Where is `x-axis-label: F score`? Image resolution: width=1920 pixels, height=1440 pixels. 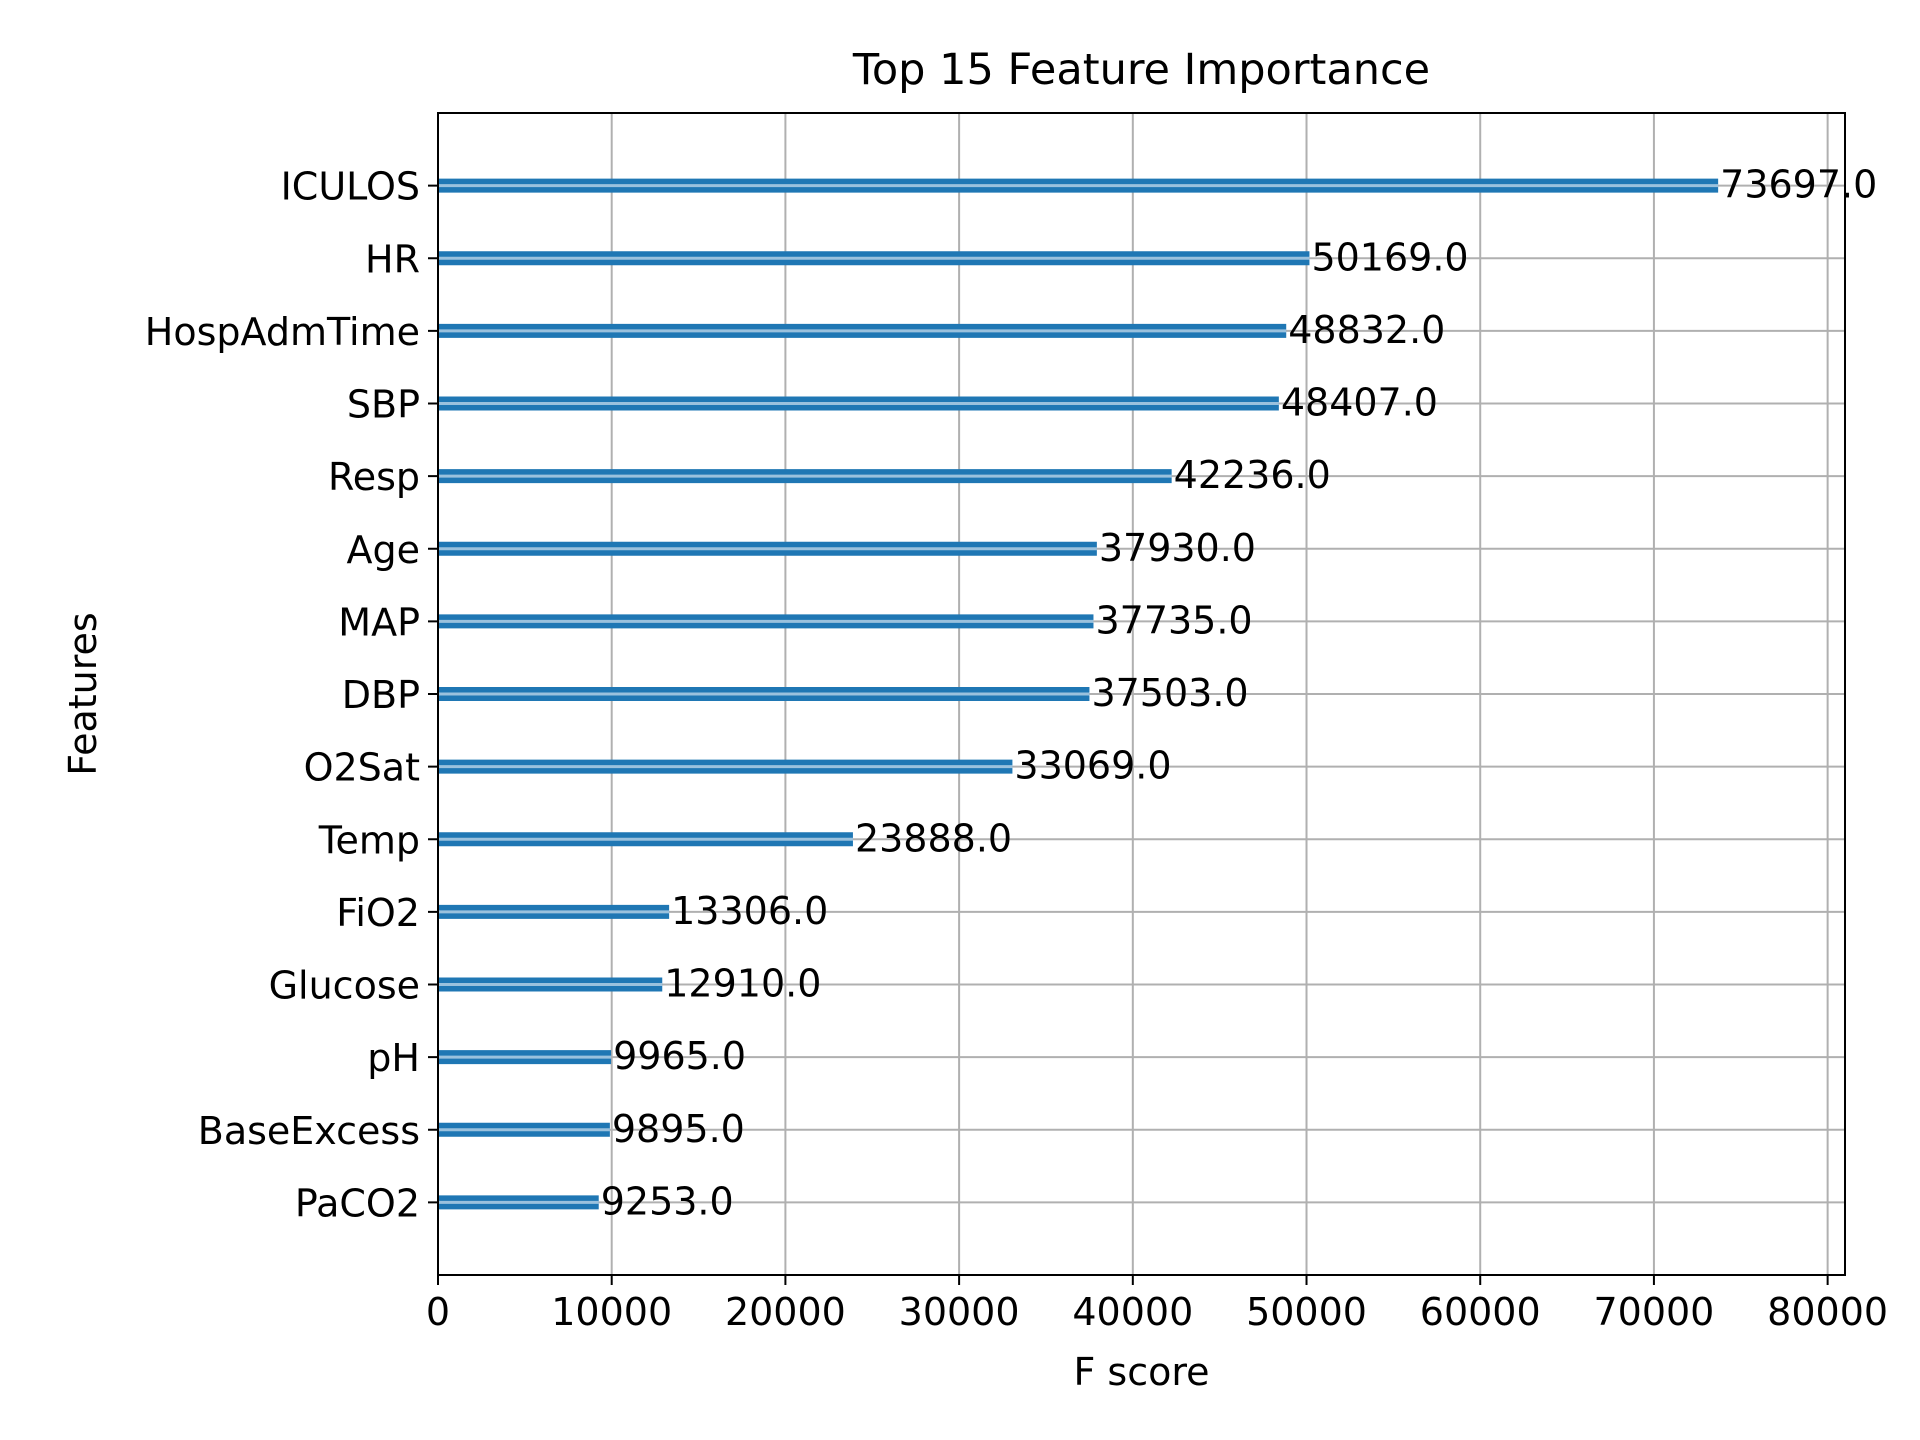 x-axis-label: F score is located at coordinates (1141, 1372).